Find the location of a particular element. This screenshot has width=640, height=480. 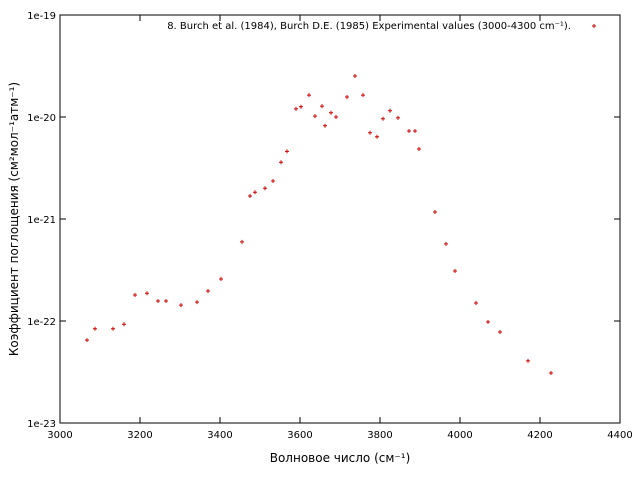

y-tick-label: 1e-21 is located at coordinates (41, 220).